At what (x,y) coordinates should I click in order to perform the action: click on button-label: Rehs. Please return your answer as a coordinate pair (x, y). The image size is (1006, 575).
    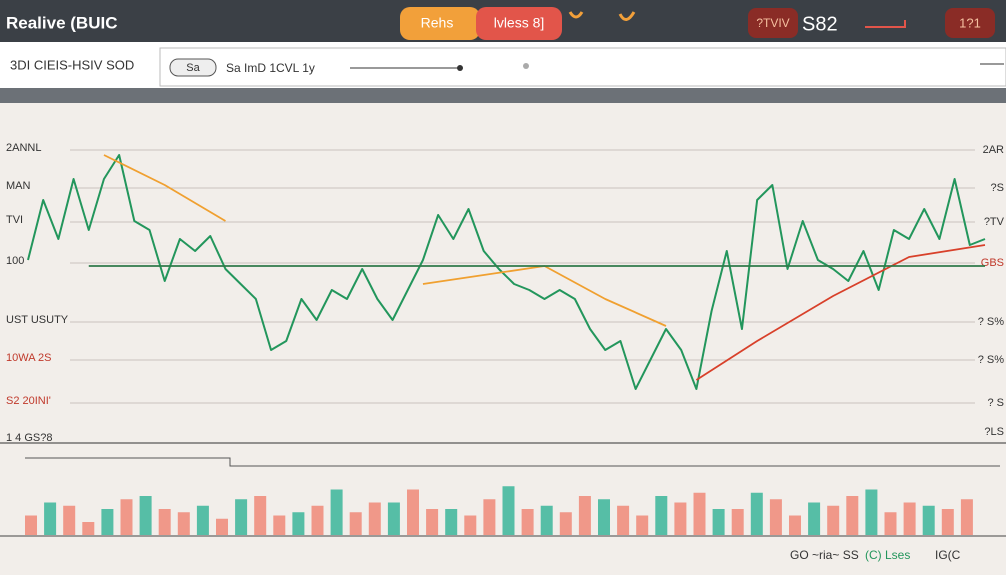
    Looking at the image, I should click on (437, 23).